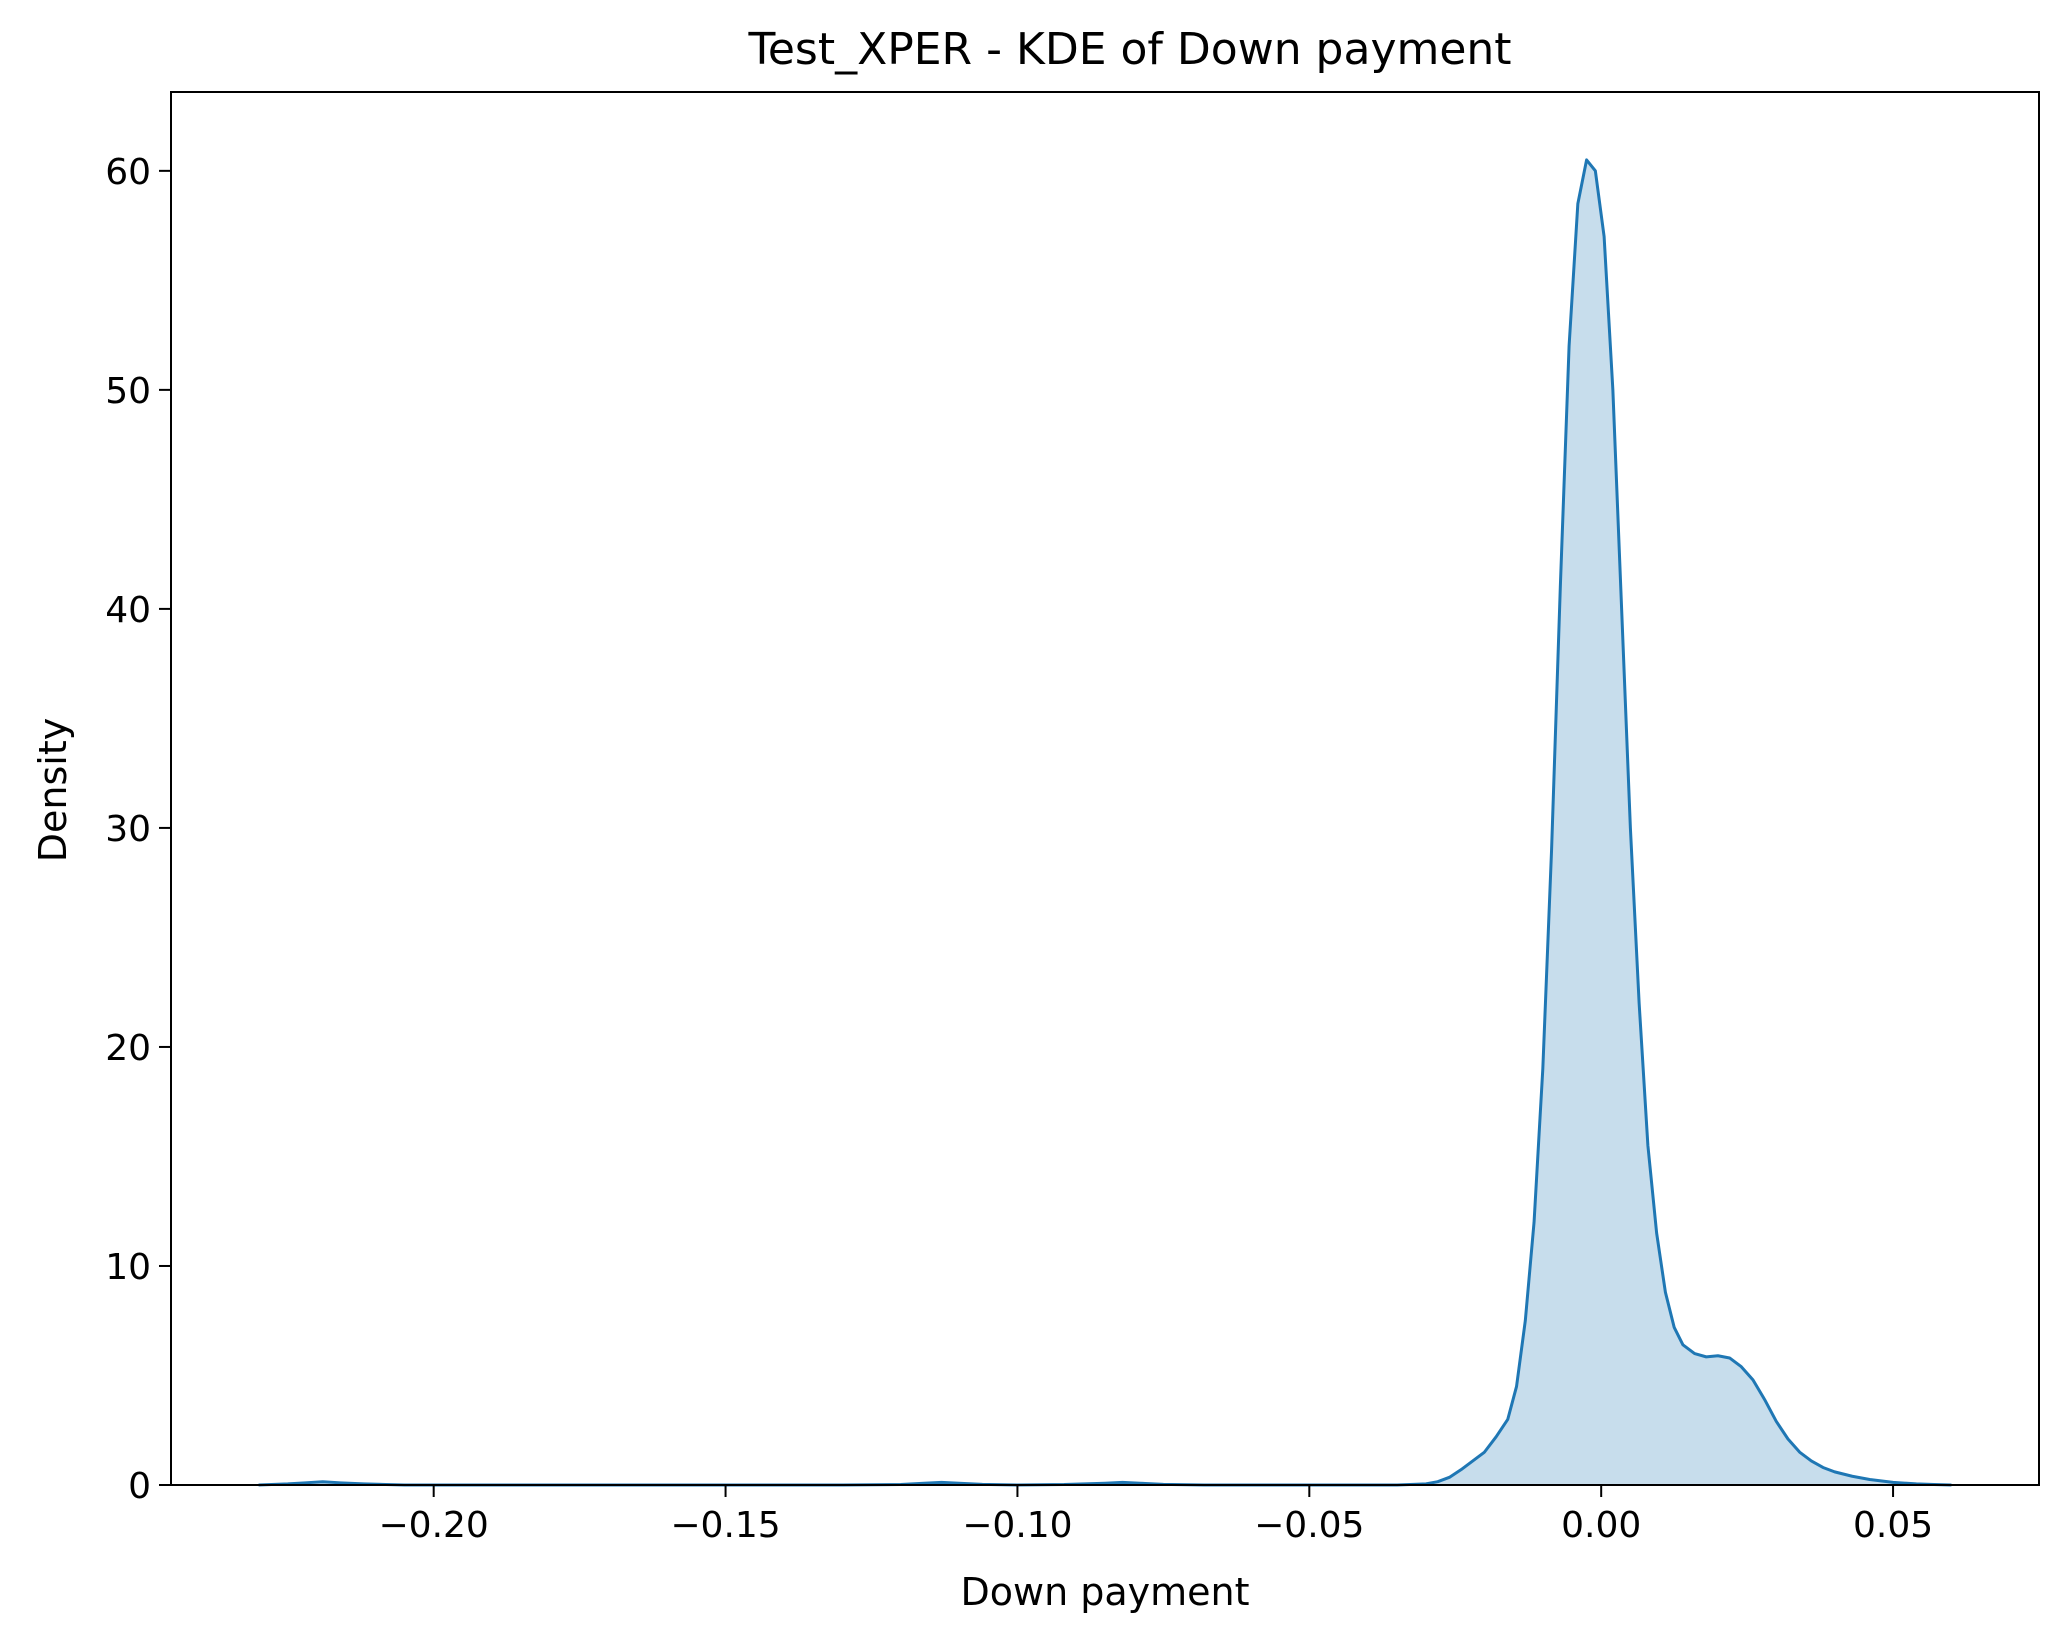 The image size is (2060, 1643). What do you see at coordinates (1104, 1592) in the screenshot?
I see `x-axis-label: Down payment` at bounding box center [1104, 1592].